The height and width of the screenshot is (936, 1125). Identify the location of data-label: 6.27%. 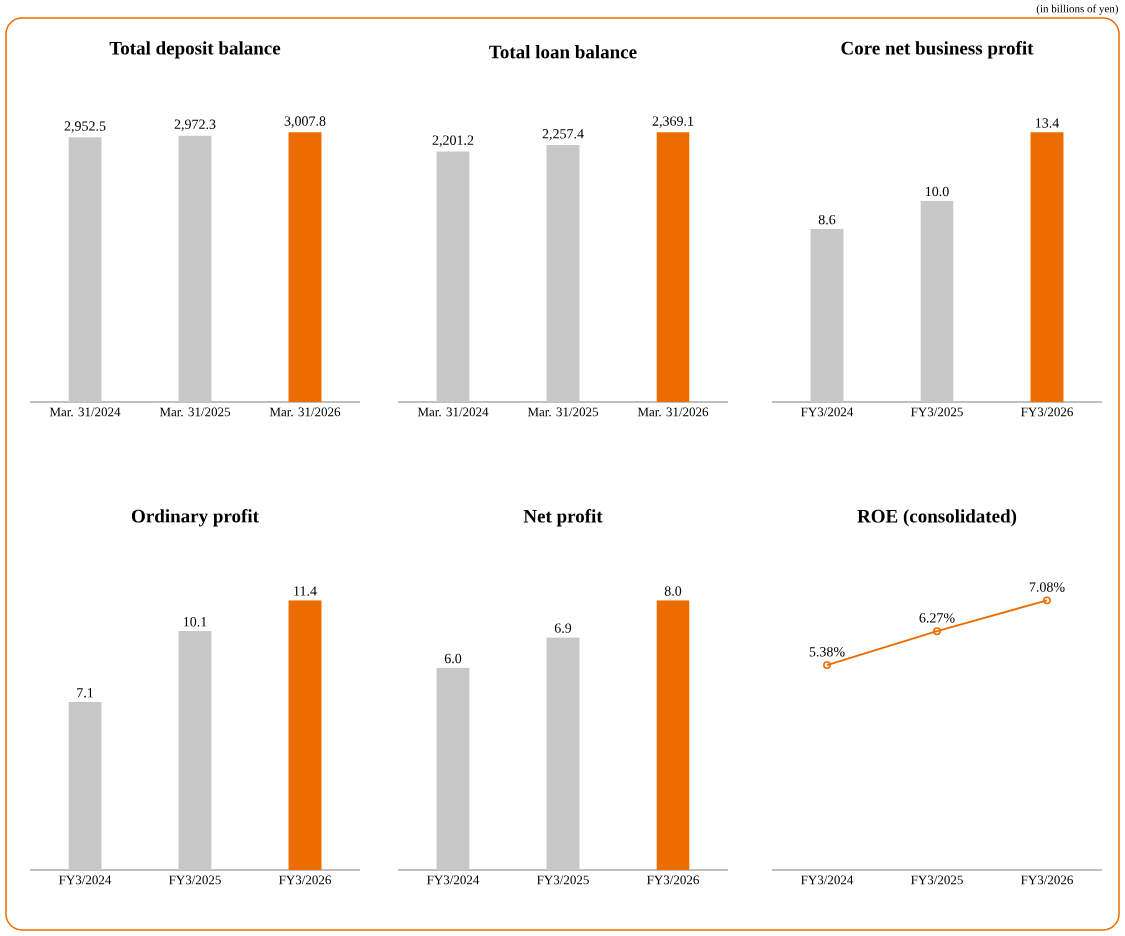
(937, 618).